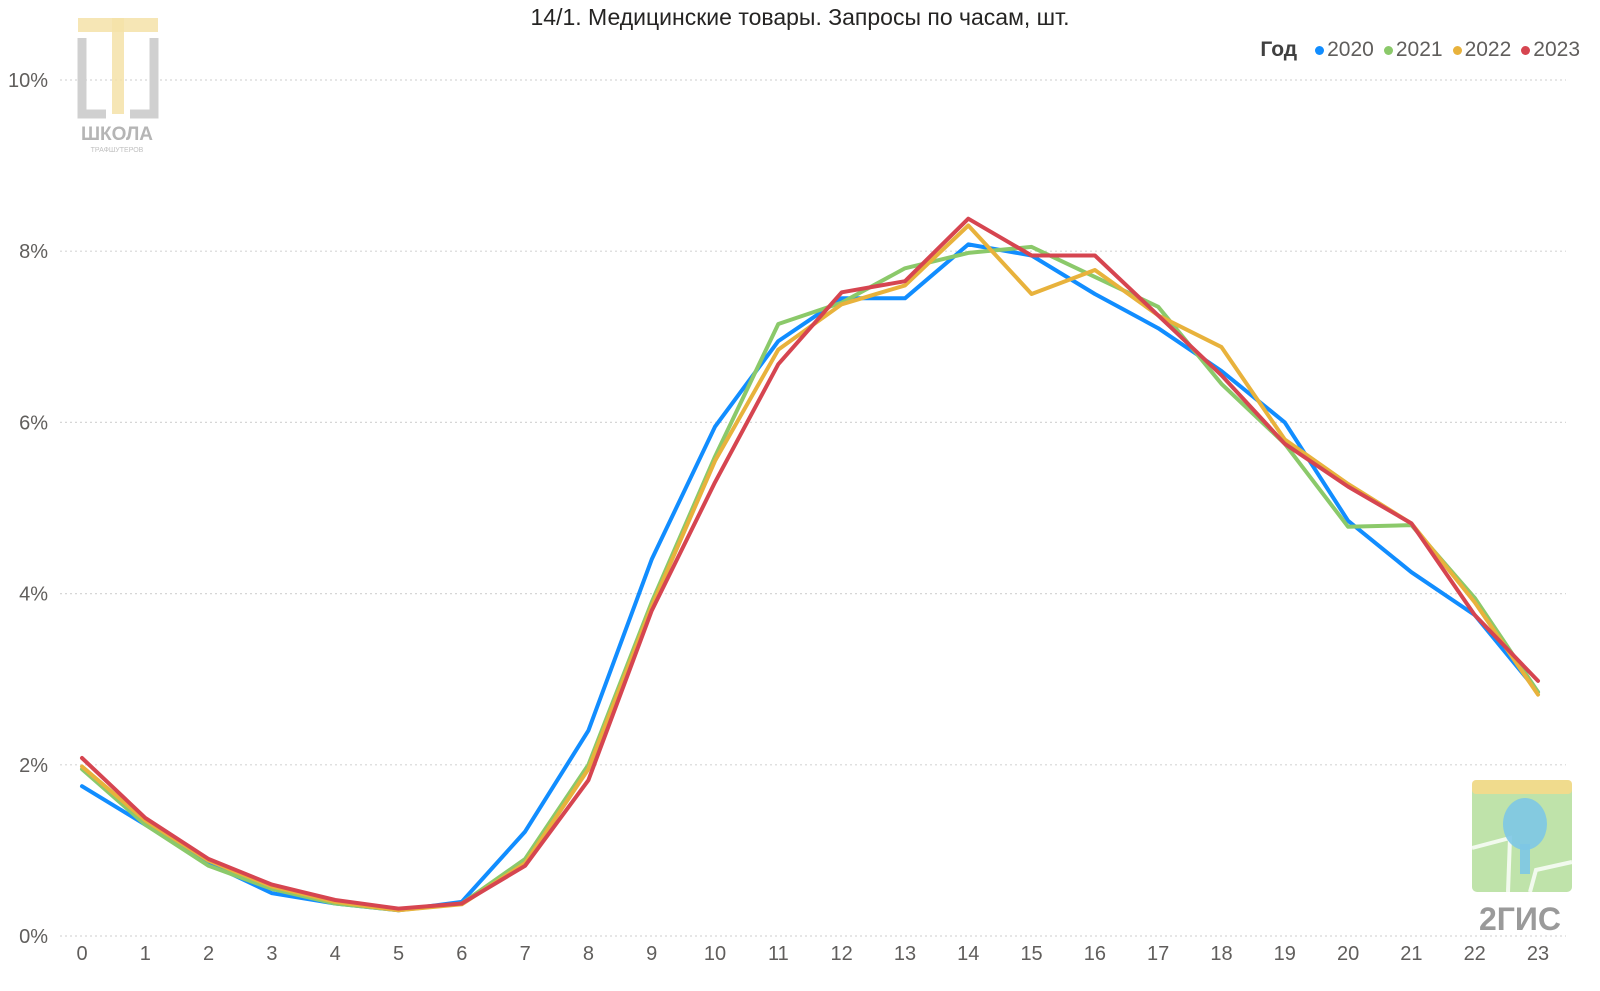  I want to click on x-tick-label: 9, so click(651, 954).